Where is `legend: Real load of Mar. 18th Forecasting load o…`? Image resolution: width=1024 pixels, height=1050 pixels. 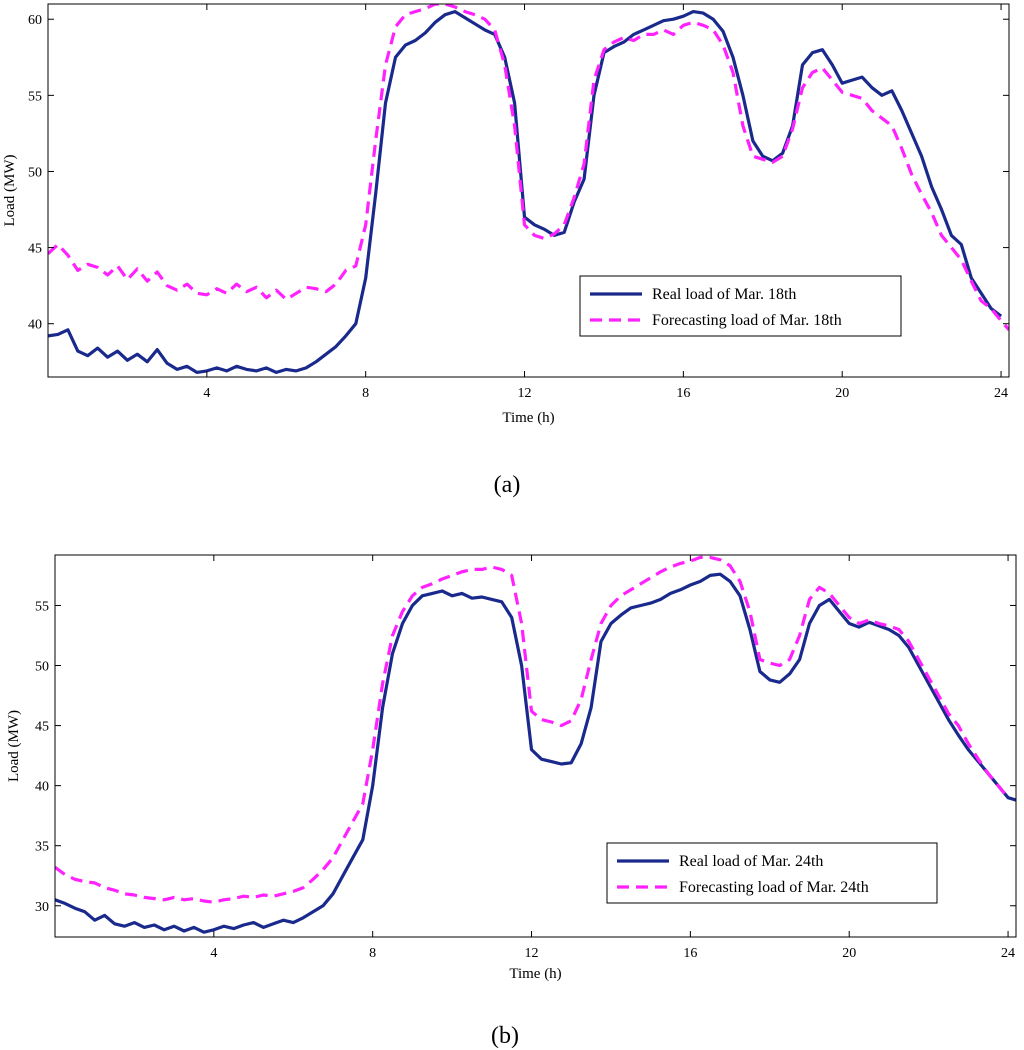
legend: Real load of Mar. 18th Forecasting load o… is located at coordinates (740, 306).